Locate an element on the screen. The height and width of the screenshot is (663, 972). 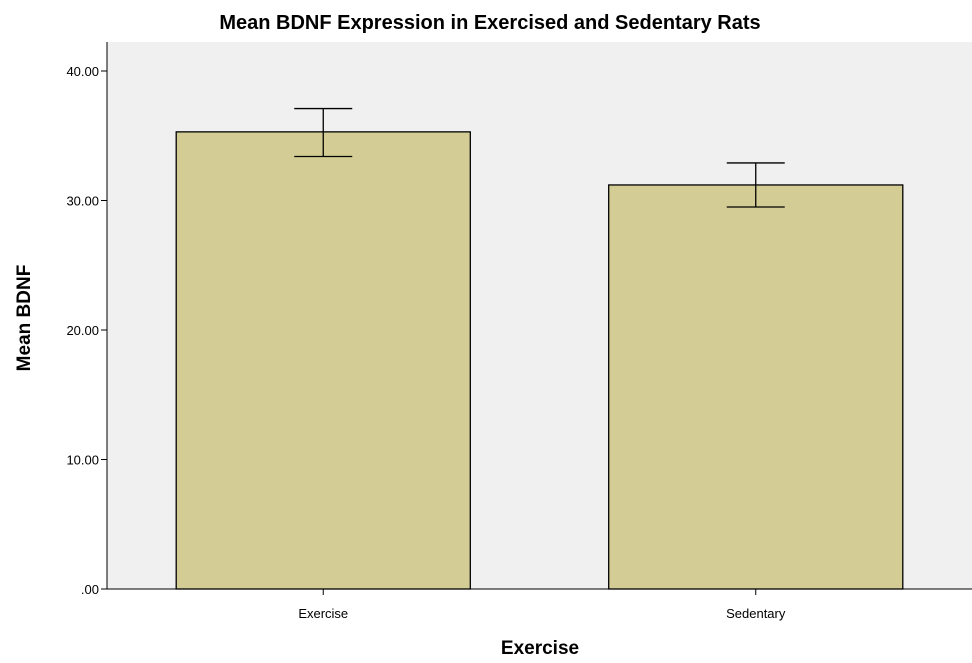
x-tick-label: Exercise is located at coordinates (323, 613).